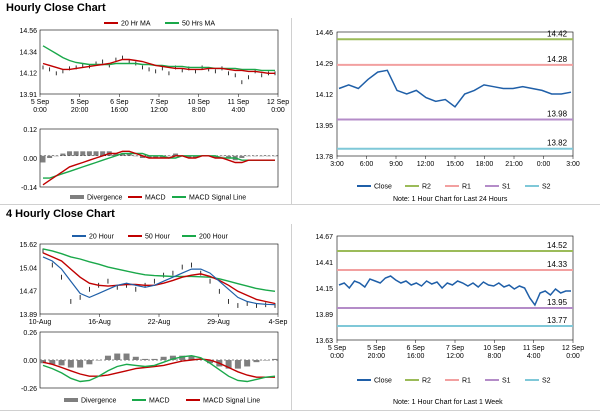 The image size is (600, 413). Describe the element at coordinates (506, 381) in the screenshot. I see `weekly-pivot-s1-legend-label: S1` at that location.